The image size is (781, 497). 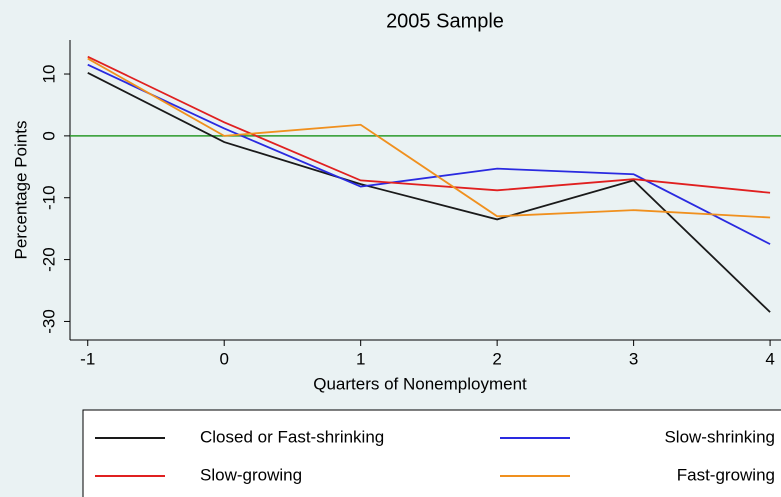 What do you see at coordinates (48, 135) in the screenshot?
I see `y-tick-label: 0` at bounding box center [48, 135].